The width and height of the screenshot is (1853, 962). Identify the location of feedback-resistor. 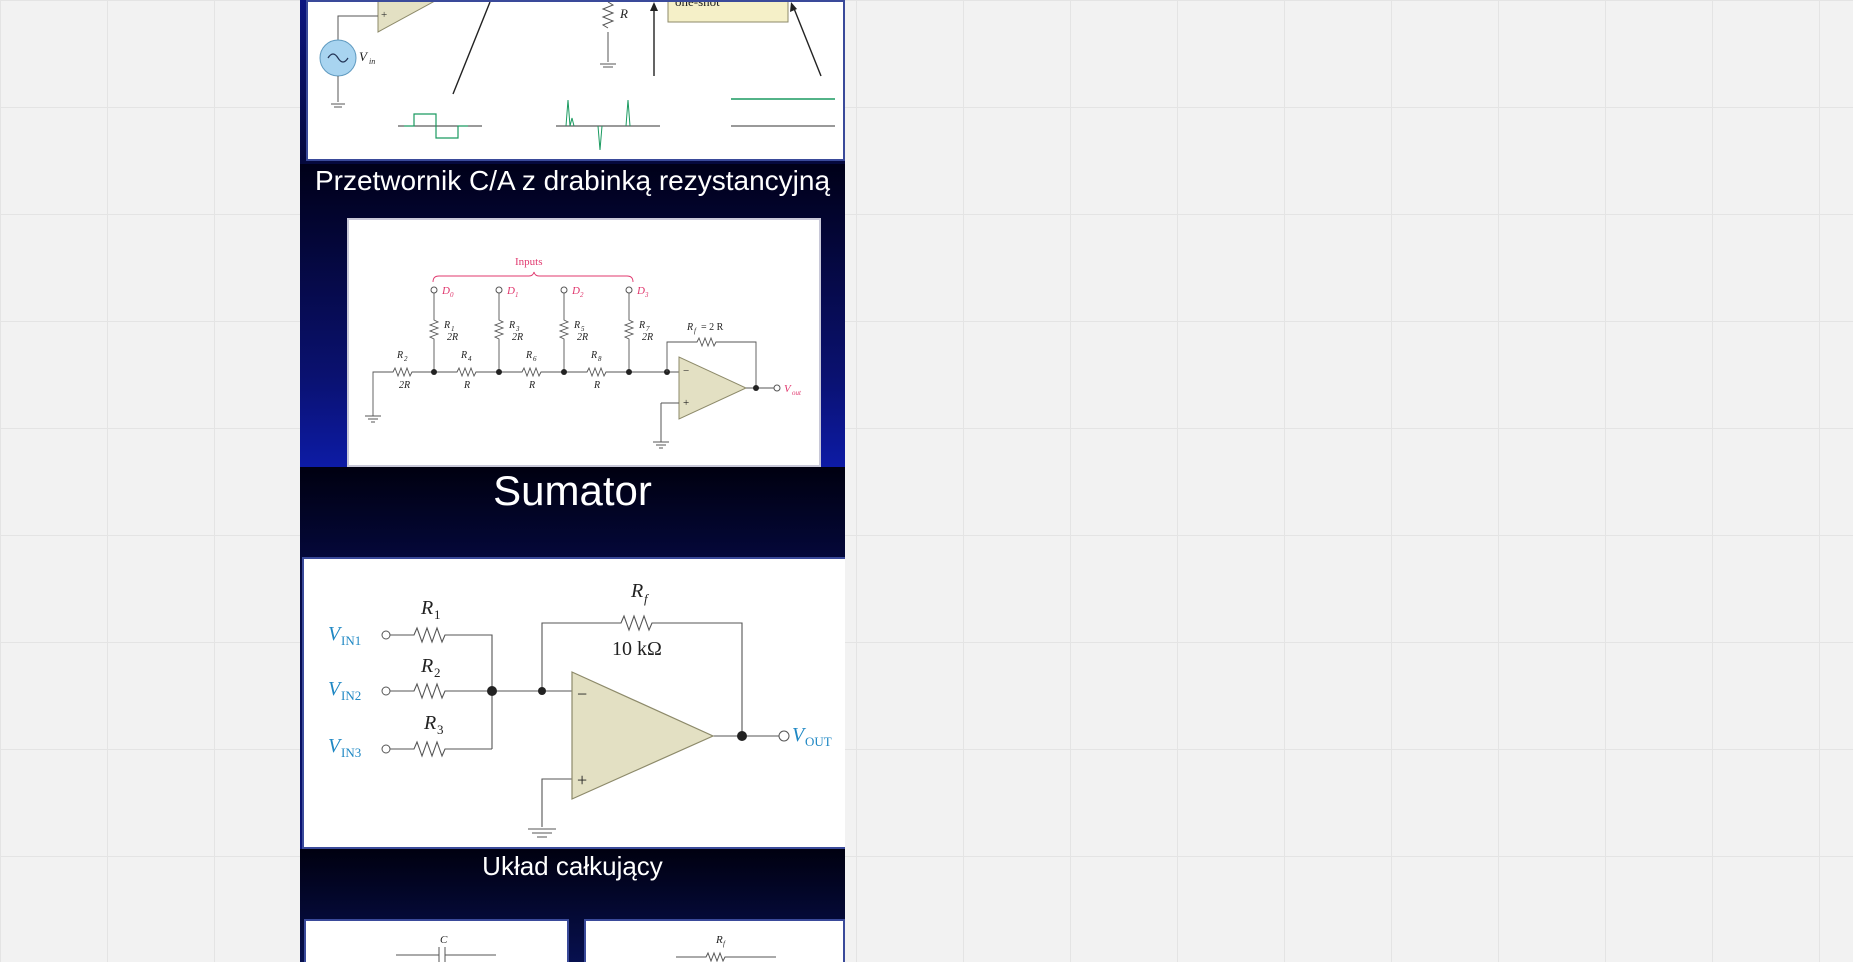
(711, 362).